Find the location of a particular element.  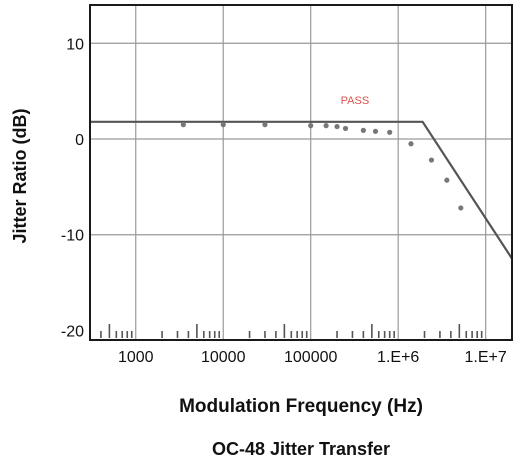

x-tick-label: 100000 is located at coordinates (310, 357).